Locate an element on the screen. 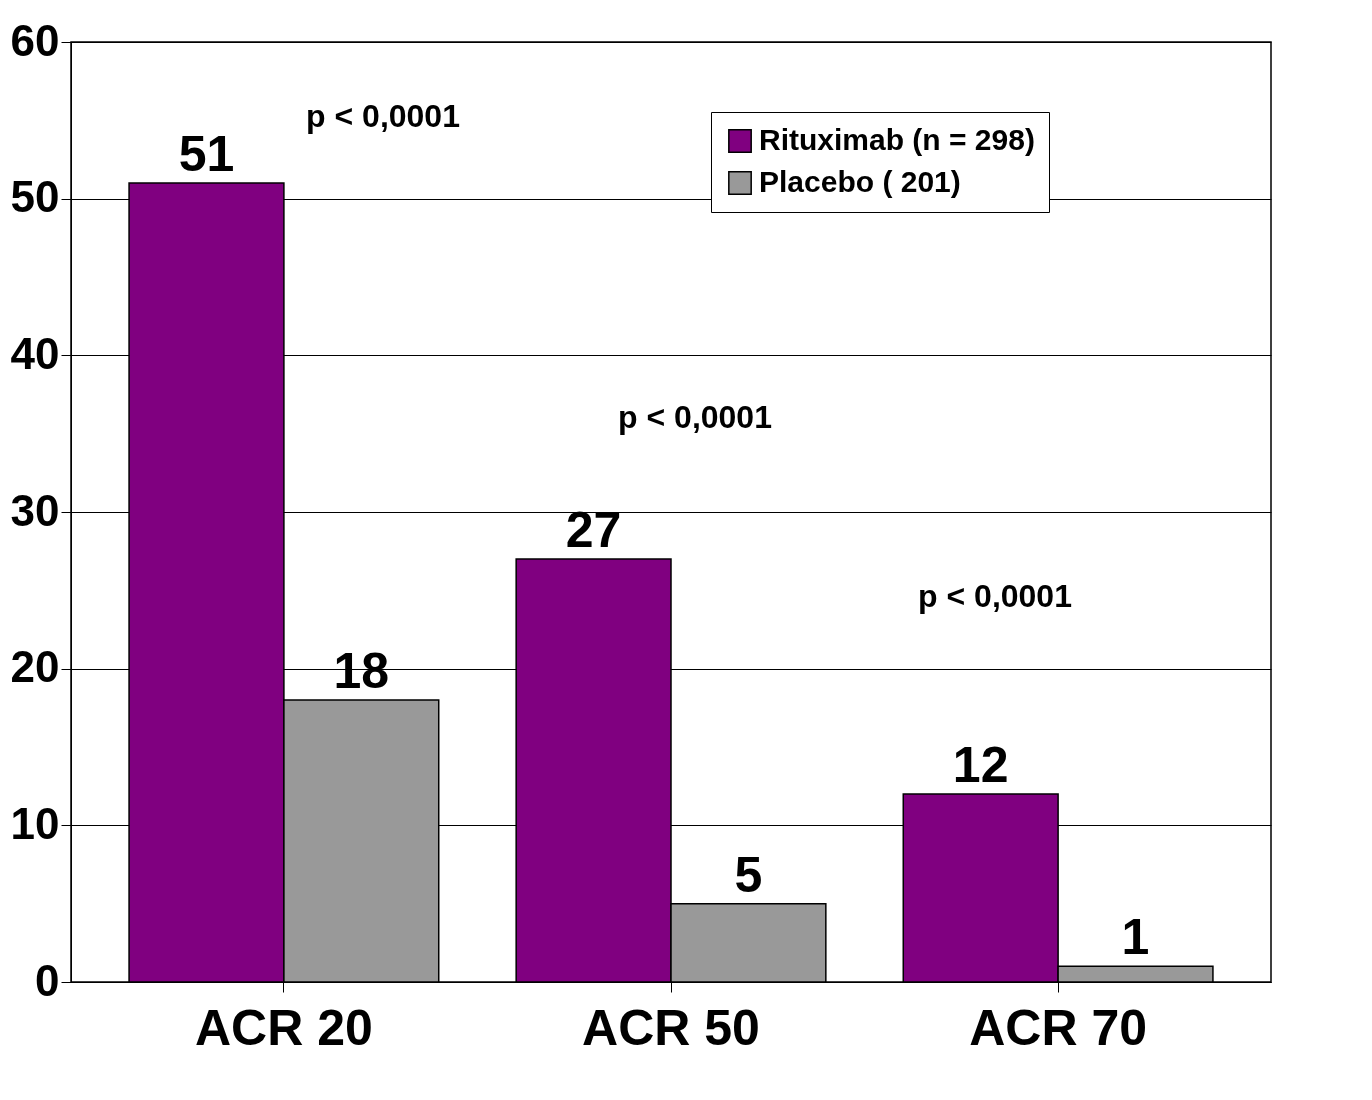  y-tick-label: 40 is located at coordinates (35, 353).